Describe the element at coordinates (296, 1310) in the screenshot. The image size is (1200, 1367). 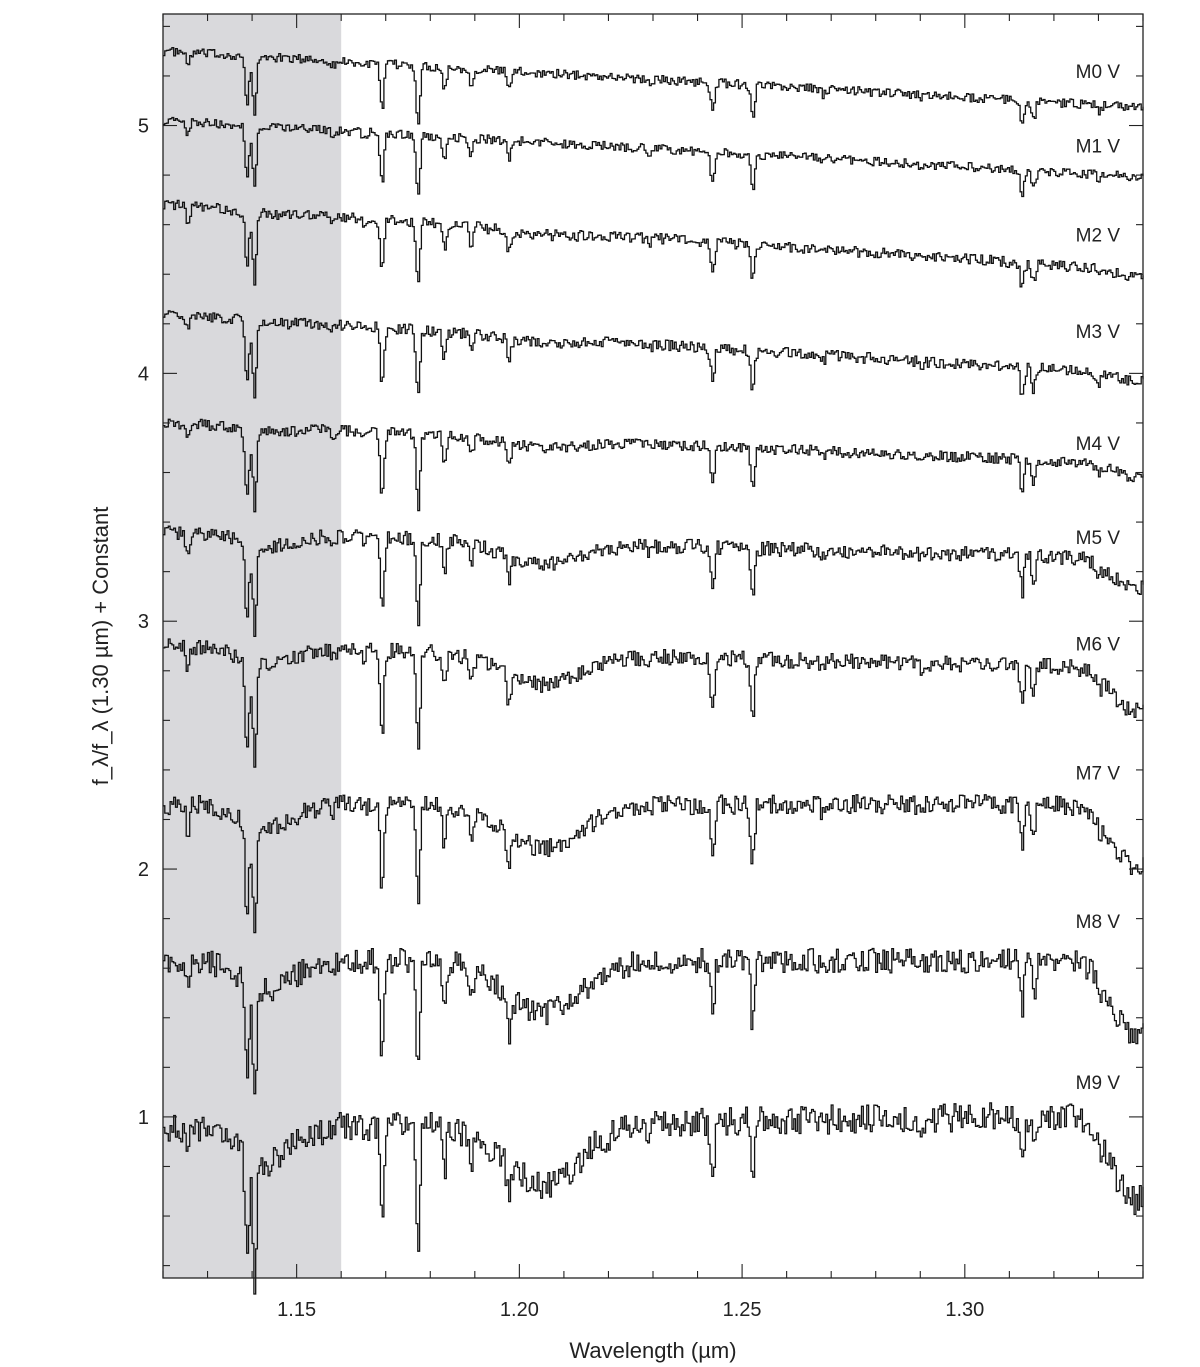
I see `x-tick-label: 1.15` at that location.